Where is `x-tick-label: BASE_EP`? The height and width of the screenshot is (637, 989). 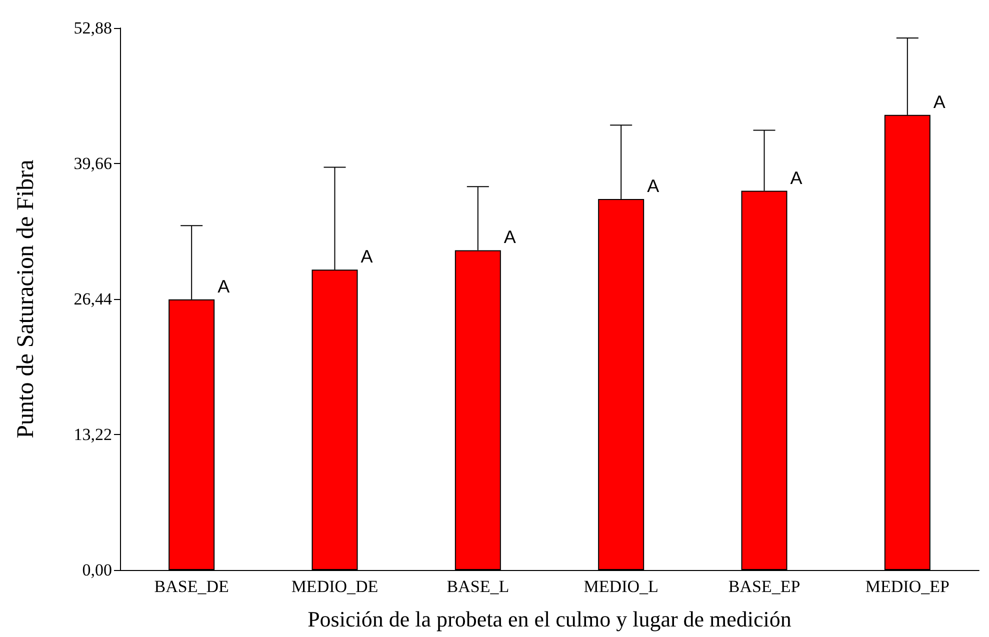 x-tick-label: BASE_EP is located at coordinates (764, 586).